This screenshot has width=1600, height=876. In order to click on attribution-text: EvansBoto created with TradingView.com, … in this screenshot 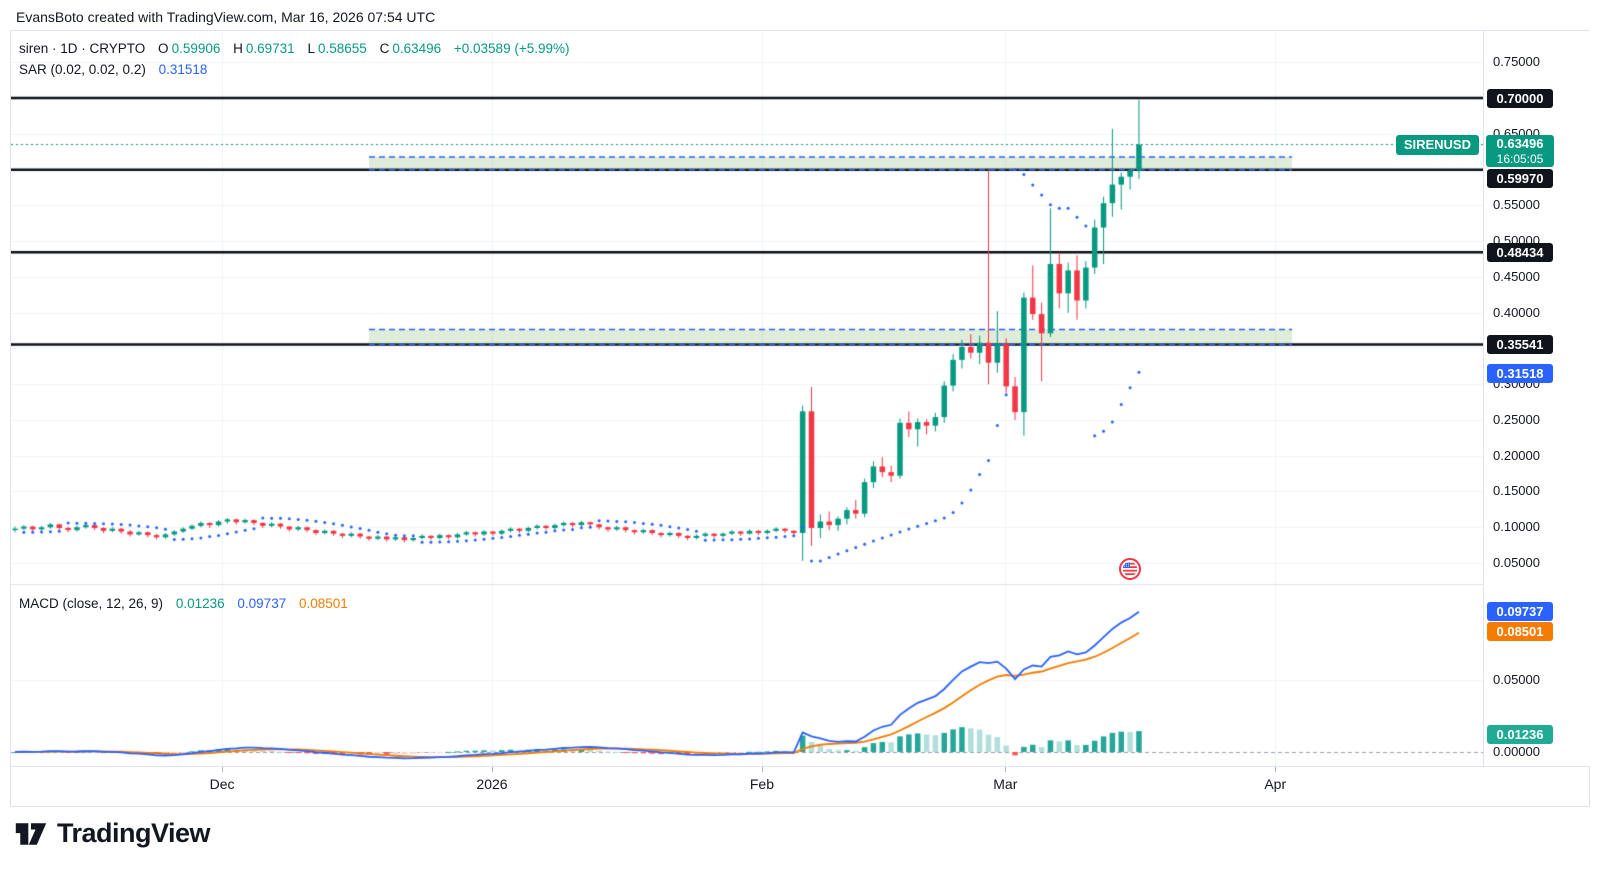, I will do `click(226, 17)`.